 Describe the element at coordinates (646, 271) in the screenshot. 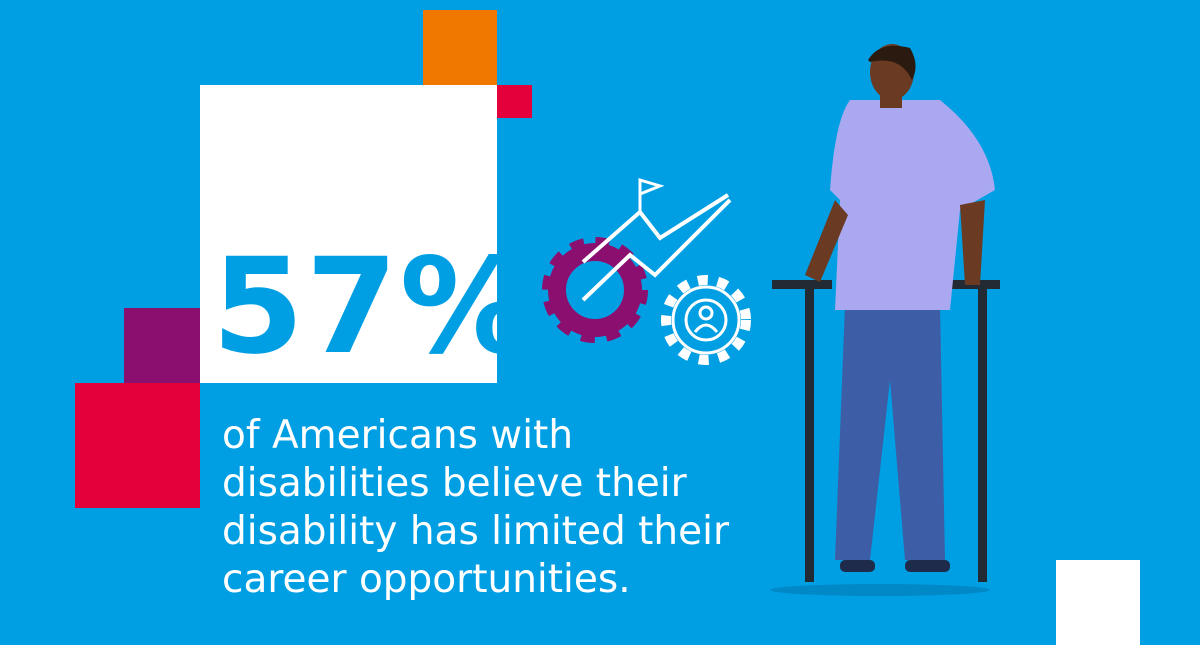

I see `gears-icon` at that location.